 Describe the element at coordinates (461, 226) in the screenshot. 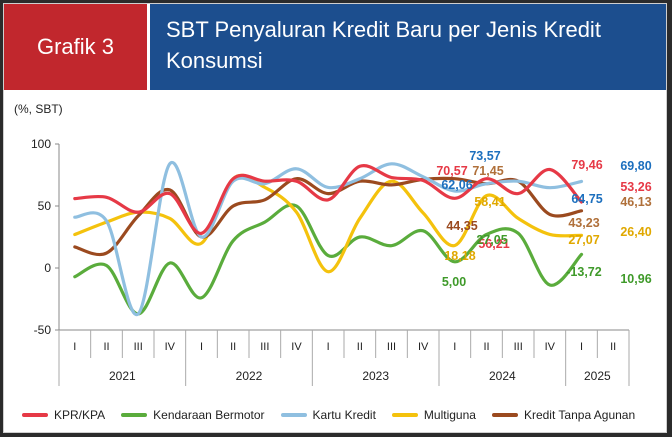

I see `data-label: 44,35` at that location.